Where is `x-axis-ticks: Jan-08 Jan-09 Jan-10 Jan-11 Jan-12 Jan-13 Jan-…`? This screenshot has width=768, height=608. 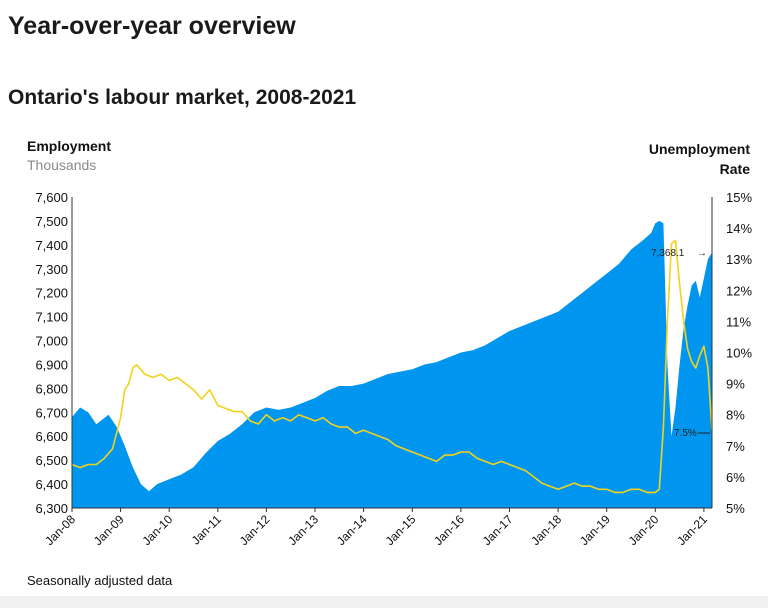 x-axis-ticks: Jan-08 Jan-09 Jan-10 Jan-11 Jan-12 Jan-13 Jan-… is located at coordinates (376, 528).